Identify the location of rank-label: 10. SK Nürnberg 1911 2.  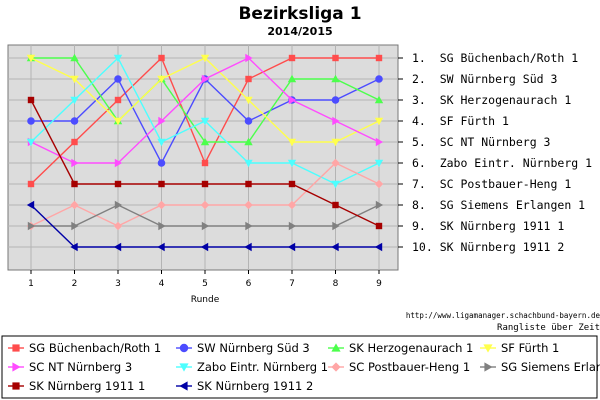
(488, 247).